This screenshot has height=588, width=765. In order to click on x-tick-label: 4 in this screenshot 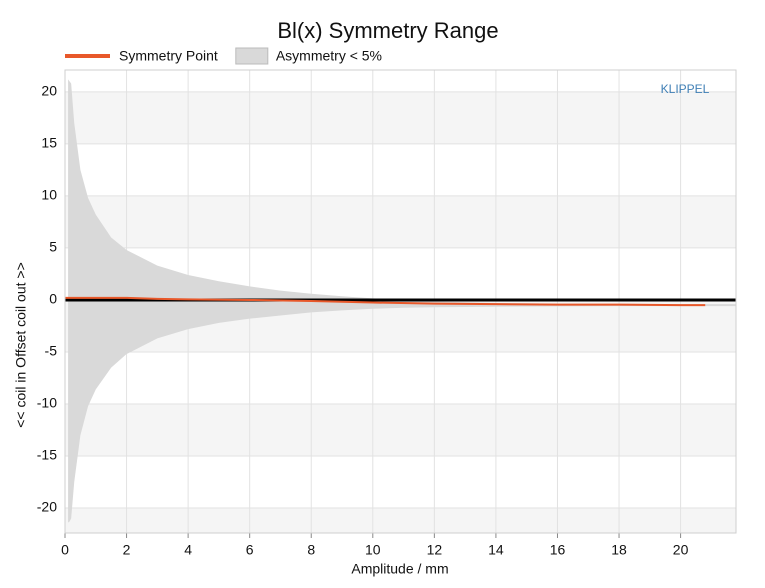, I will do `click(188, 550)`.